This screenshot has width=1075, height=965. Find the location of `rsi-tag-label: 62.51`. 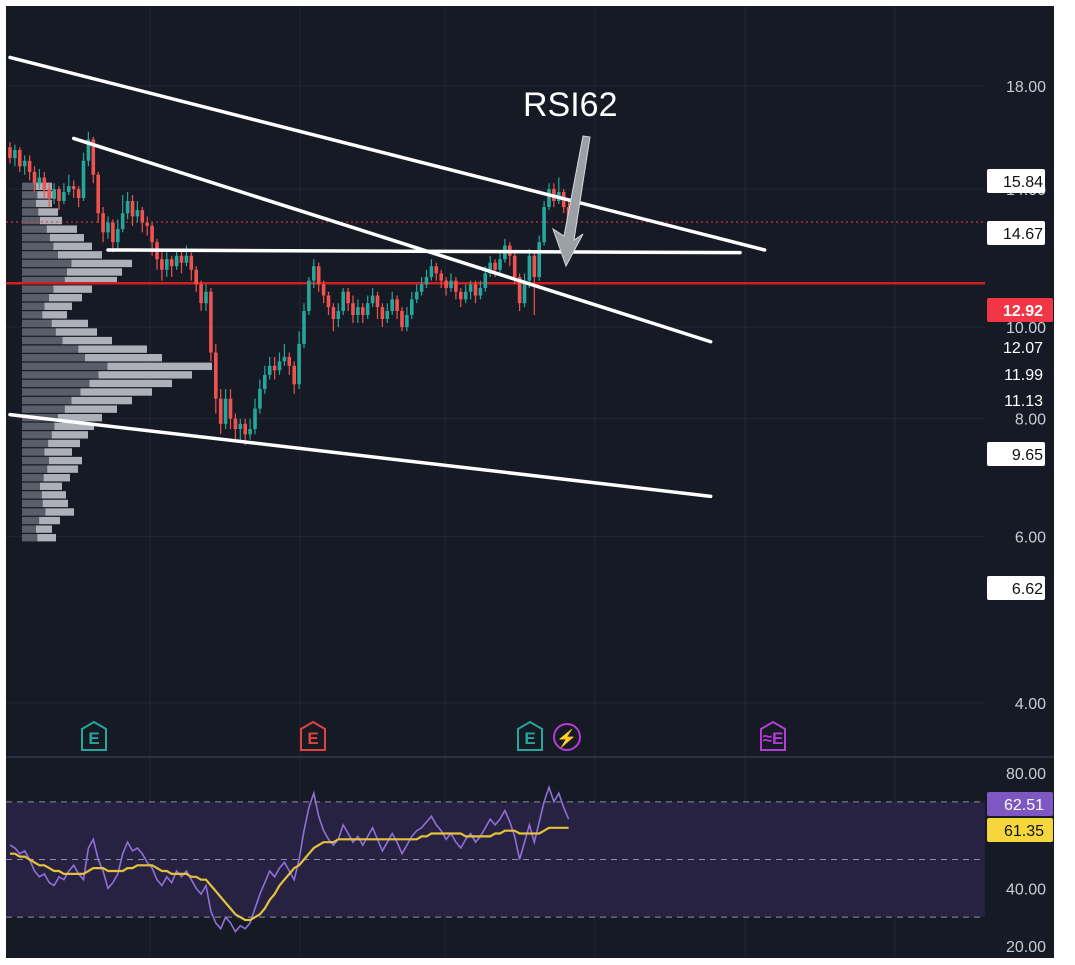

rsi-tag-label: 62.51 is located at coordinates (1024, 805).